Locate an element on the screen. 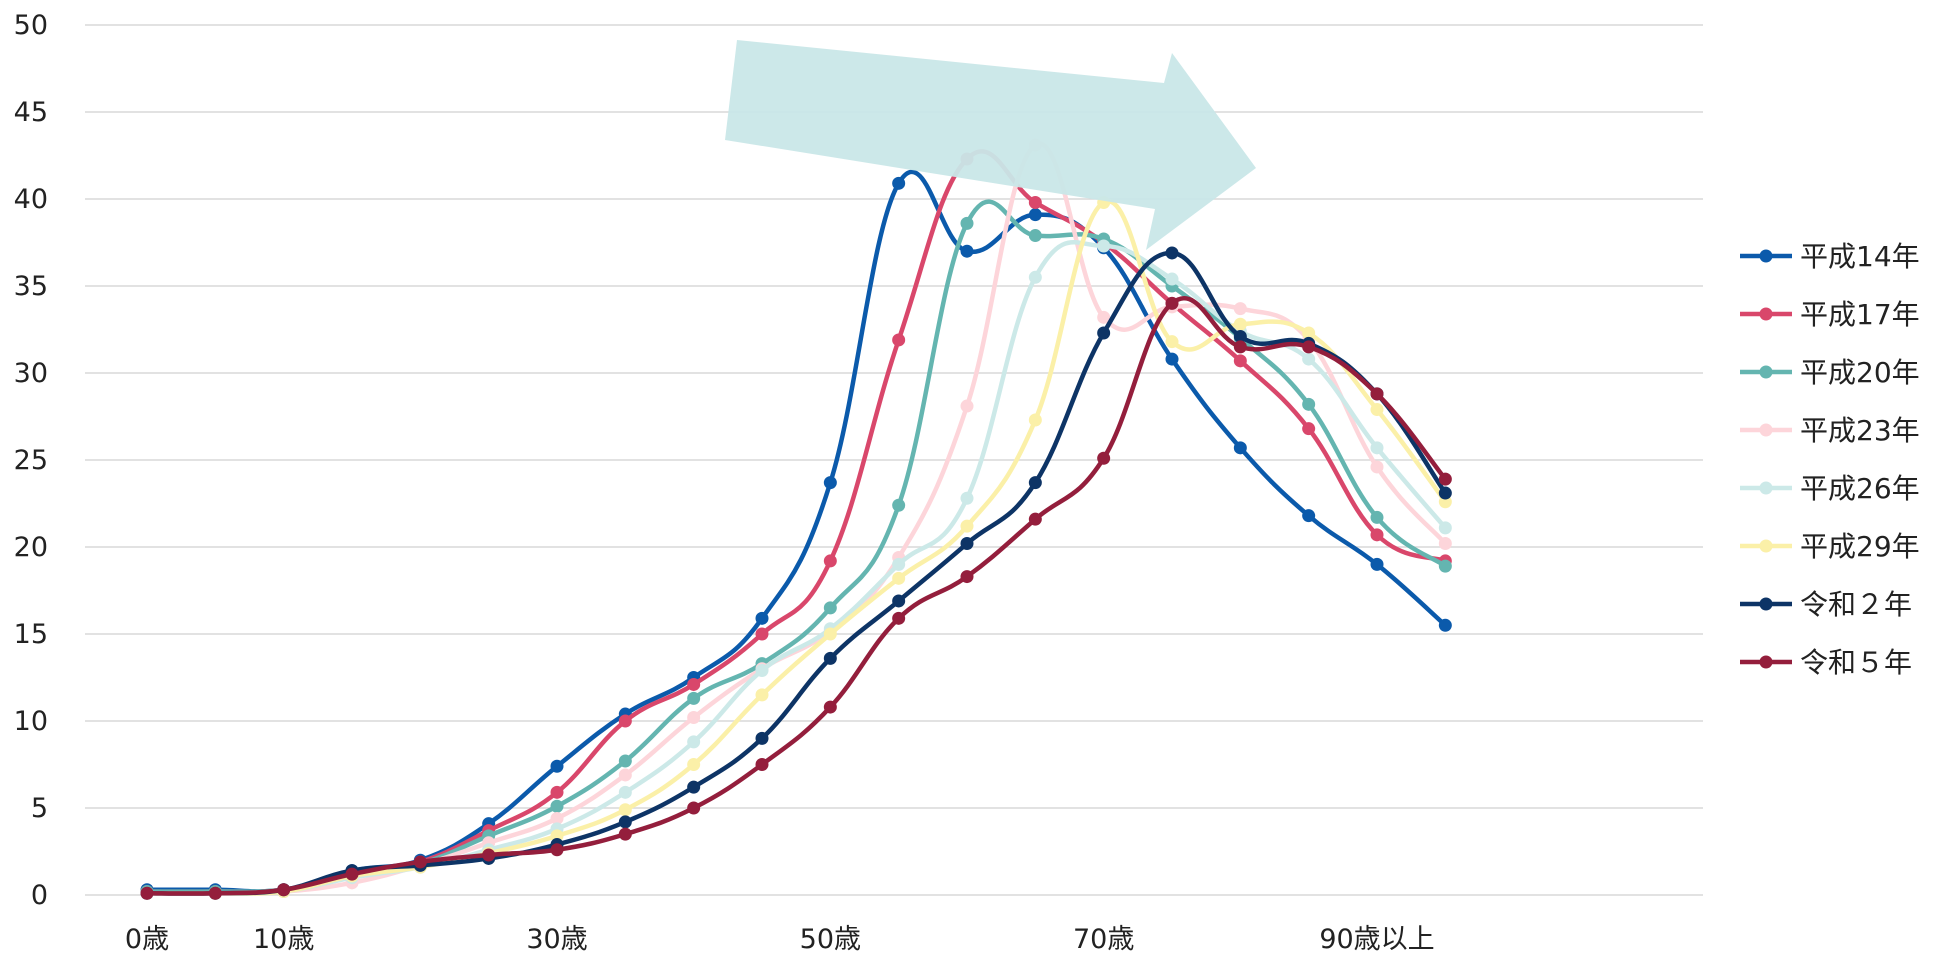  legend-item: 平成29年 is located at coordinates (1830, 546).